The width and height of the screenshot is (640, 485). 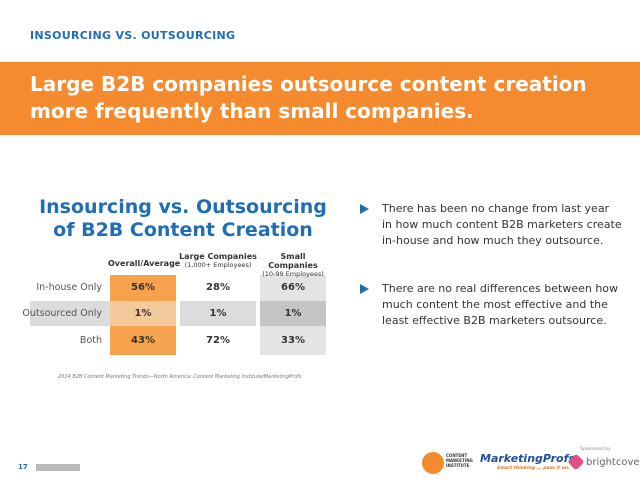 What do you see at coordinates (218, 340) in the screenshot?
I see `cell: 72%` at bounding box center [218, 340].